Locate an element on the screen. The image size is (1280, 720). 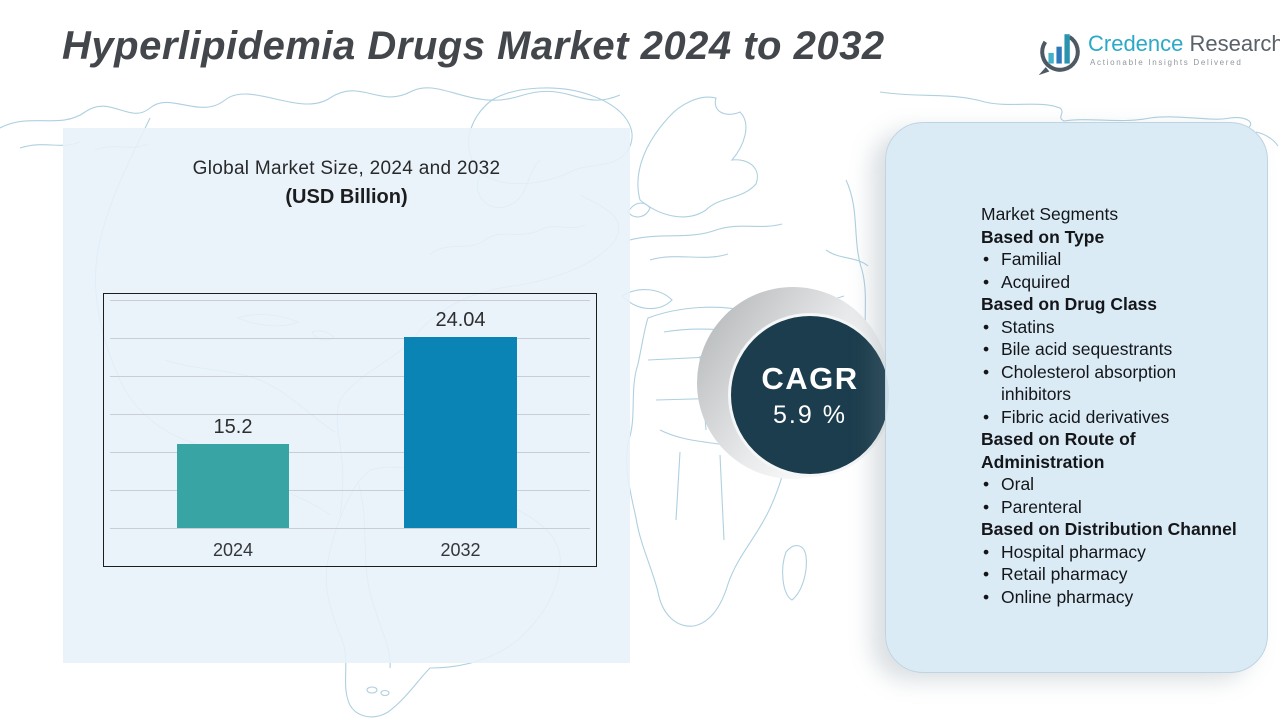
bar-value-2032: 24.04 is located at coordinates (460, 320).